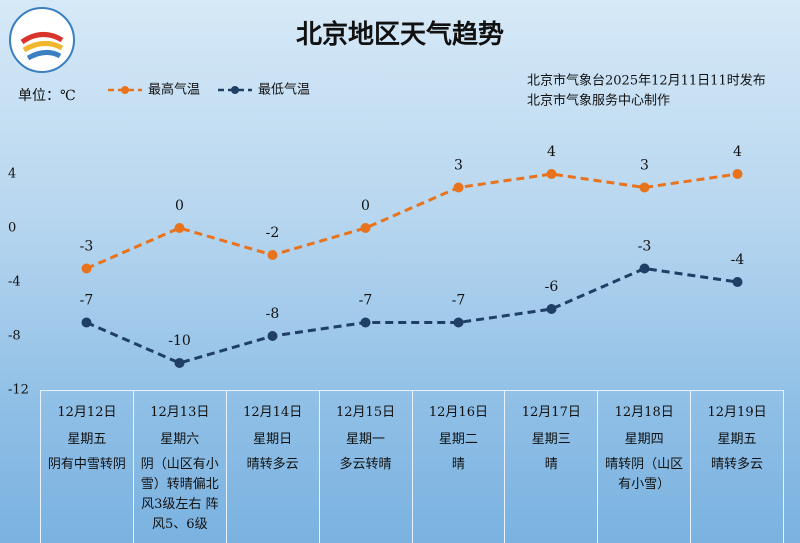 The width and height of the screenshot is (800, 543). I want to click on y-tick-label: 0, so click(12, 228).